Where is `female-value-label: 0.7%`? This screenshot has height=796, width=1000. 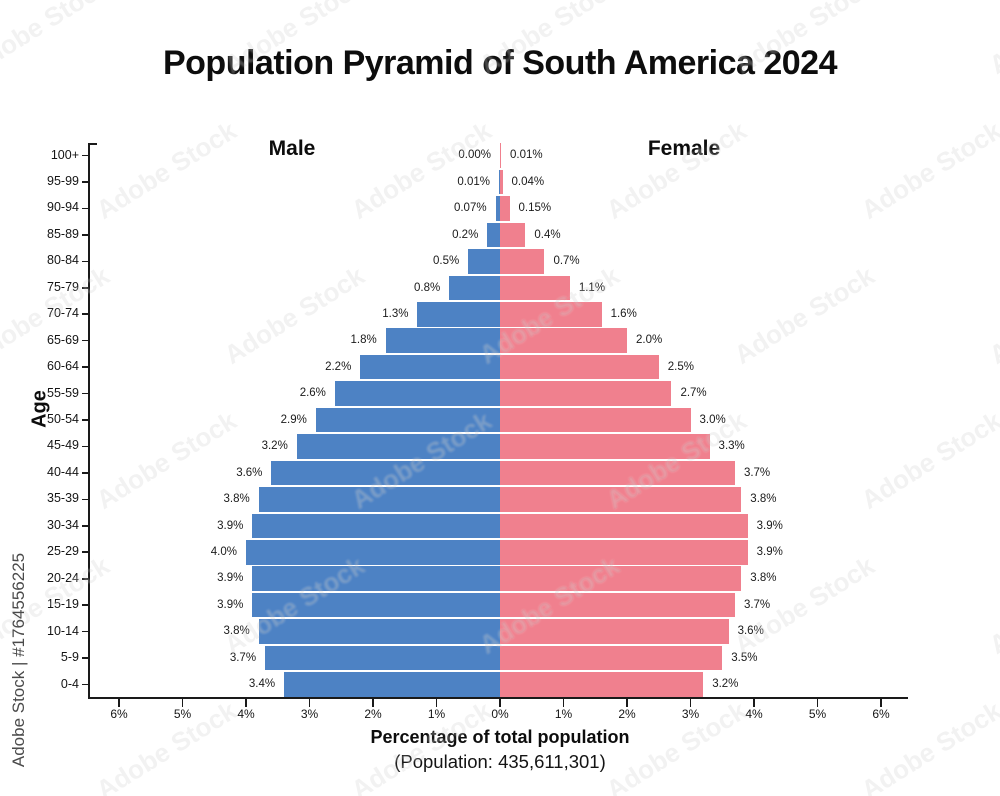
female-value-label: 0.7% is located at coordinates (566, 261).